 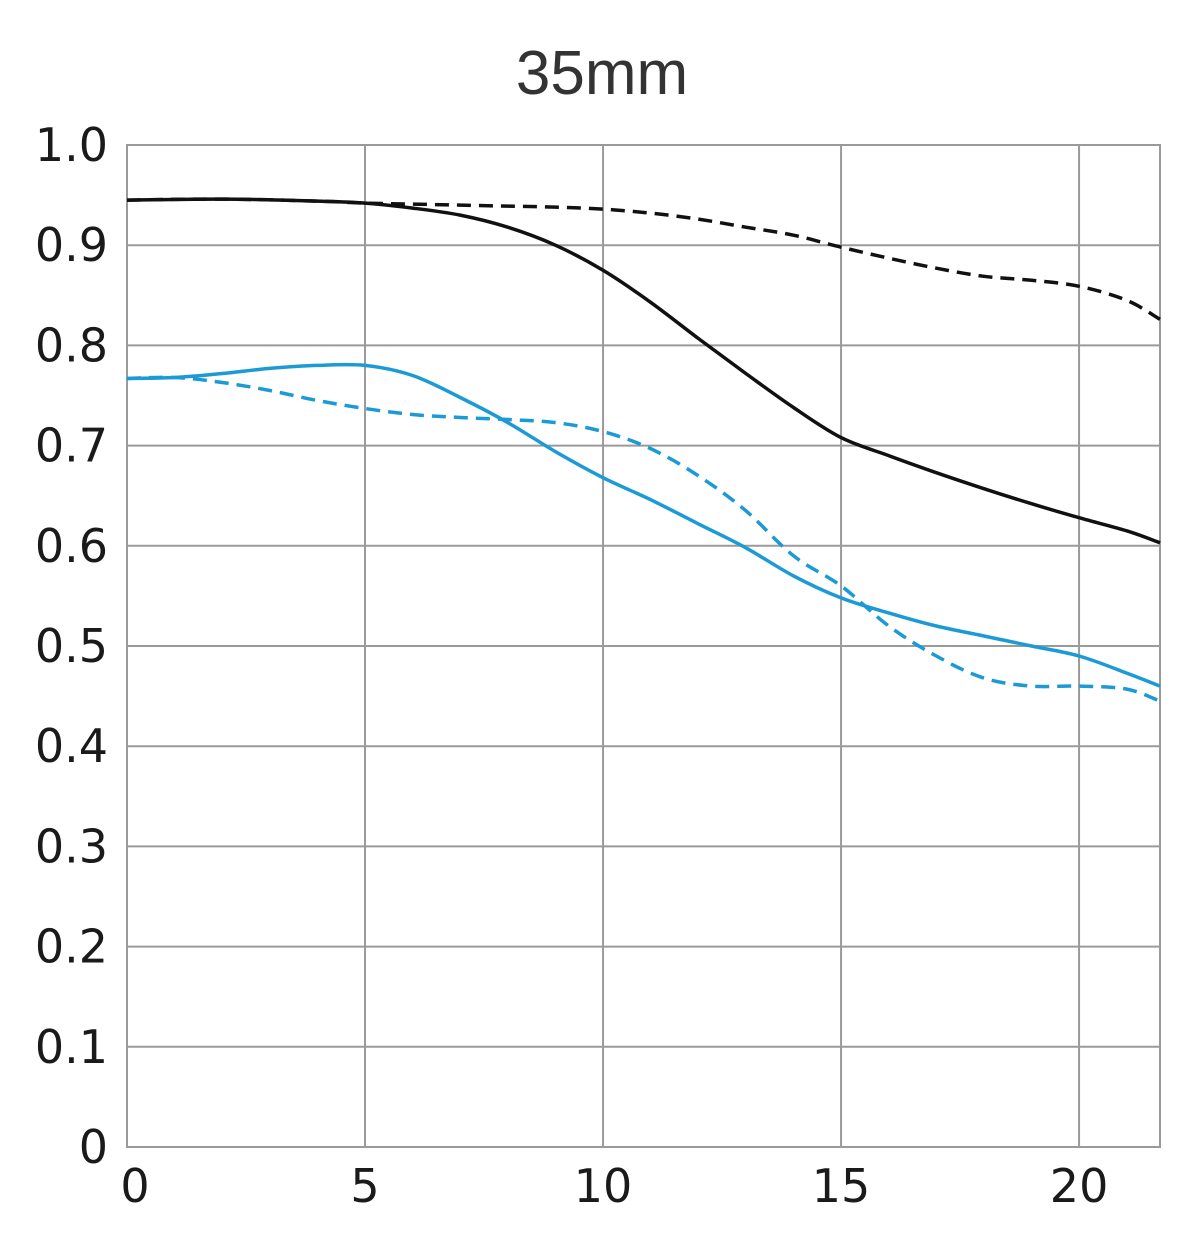 What do you see at coordinates (71, 746) in the screenshot?
I see `y-tick-label: 0.4` at bounding box center [71, 746].